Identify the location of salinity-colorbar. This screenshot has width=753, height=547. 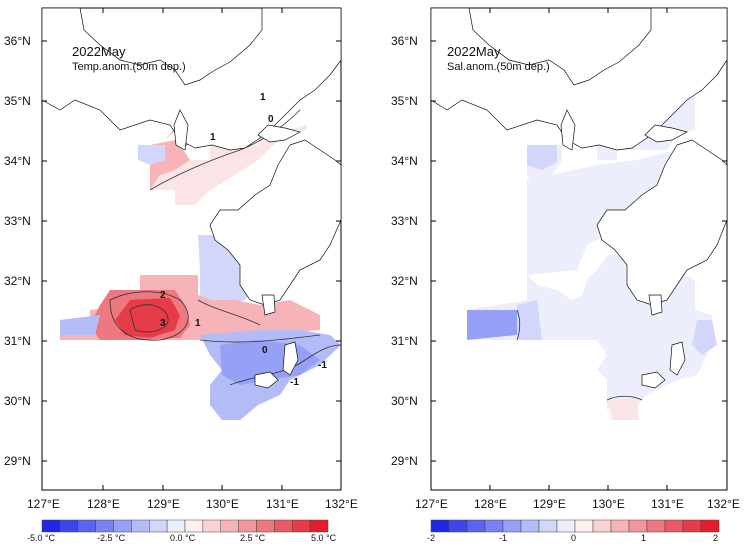
(575, 526).